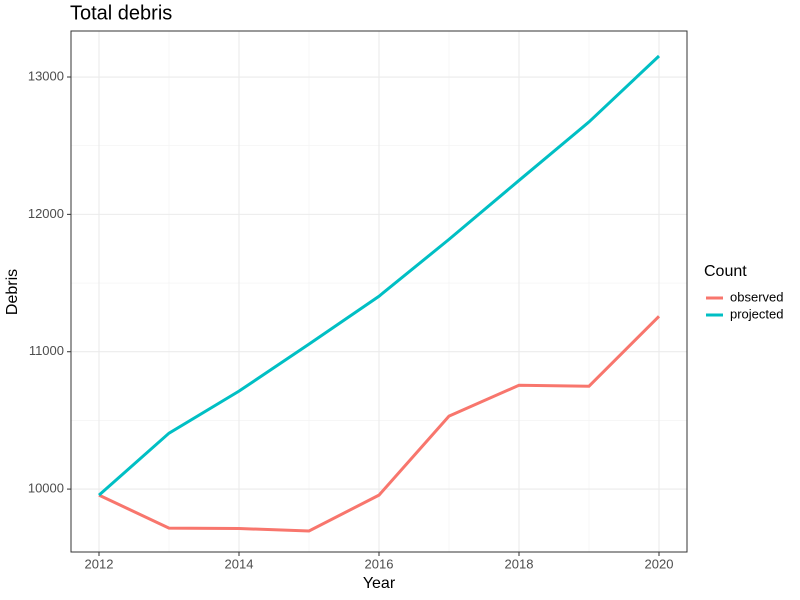 The height and width of the screenshot is (600, 800). Describe the element at coordinates (46, 488) in the screenshot. I see `y-tick-label: 10000` at that location.